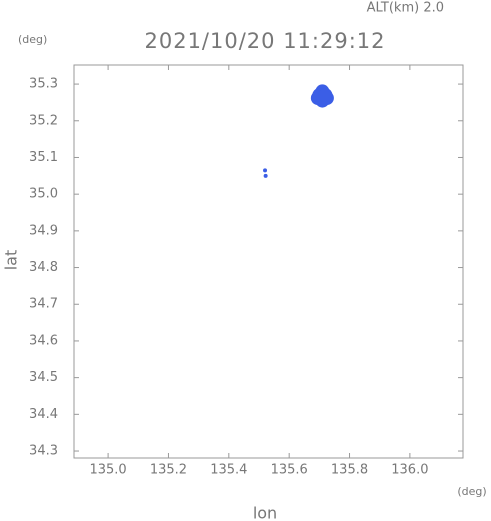 The width and height of the screenshot is (491, 521). What do you see at coordinates (43, 377) in the screenshot?
I see `y-tick-label: 34.5` at bounding box center [43, 377].